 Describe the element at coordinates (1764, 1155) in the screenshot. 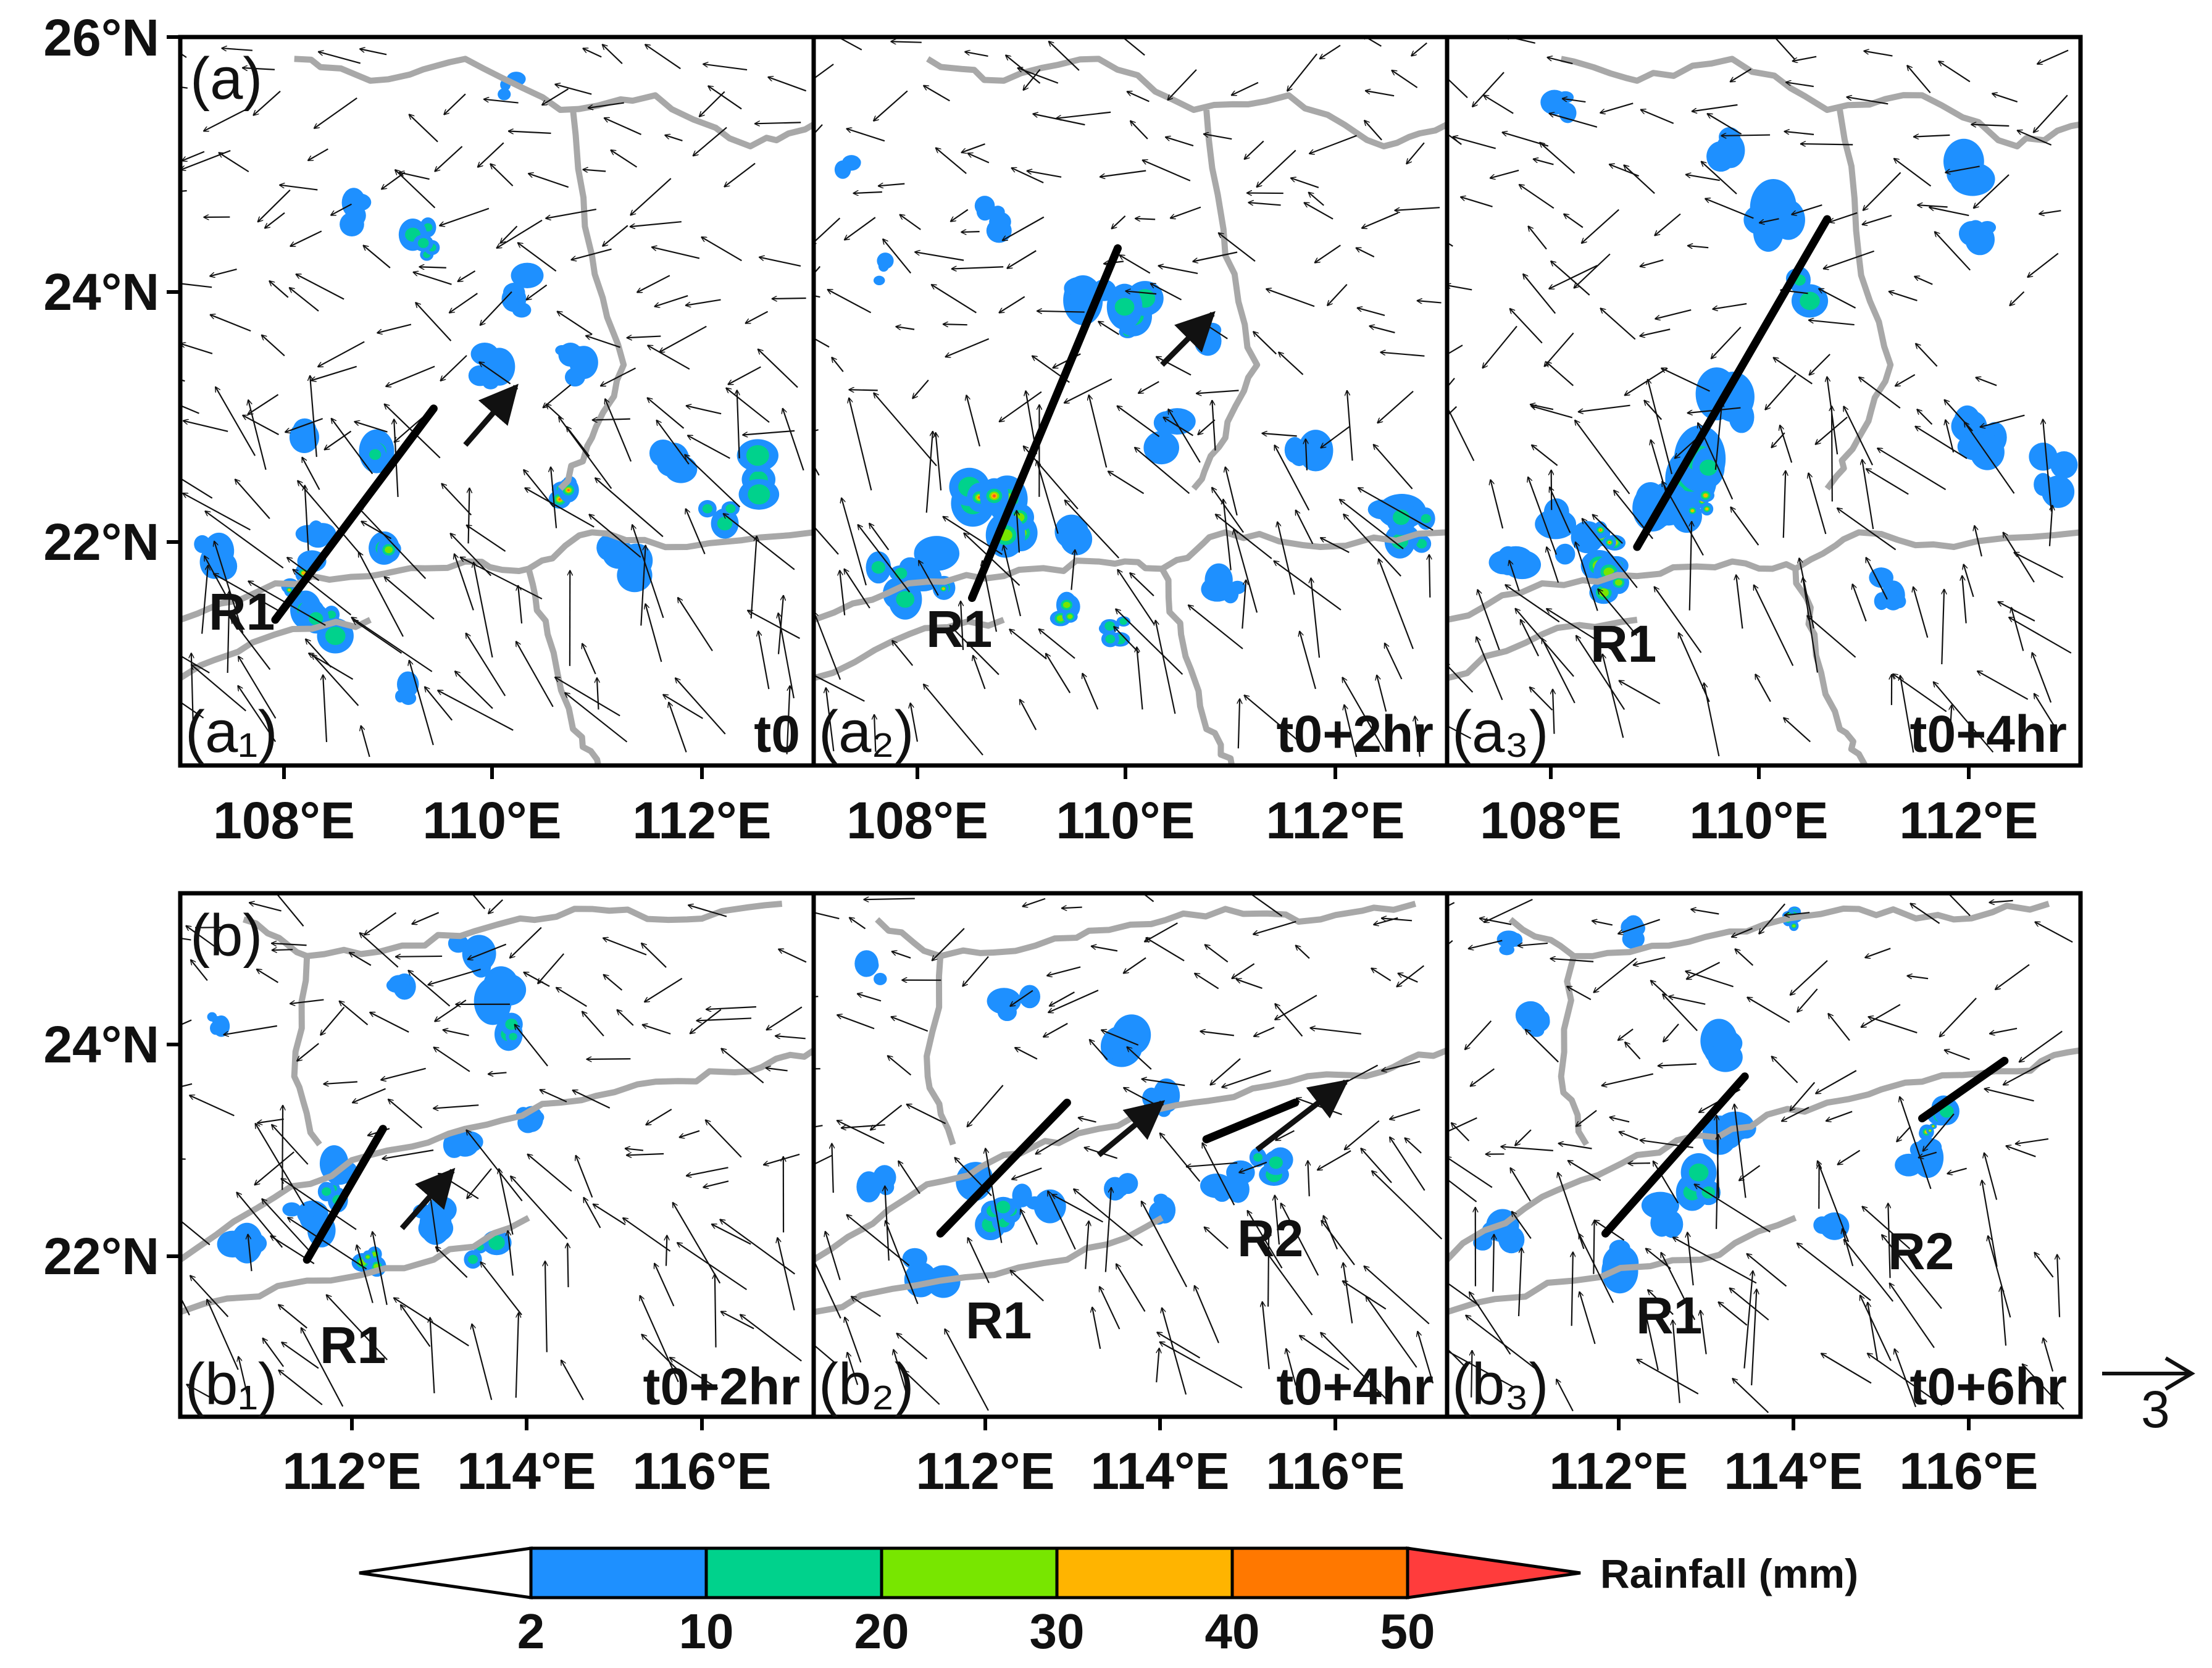

I see `frame-b3` at that location.